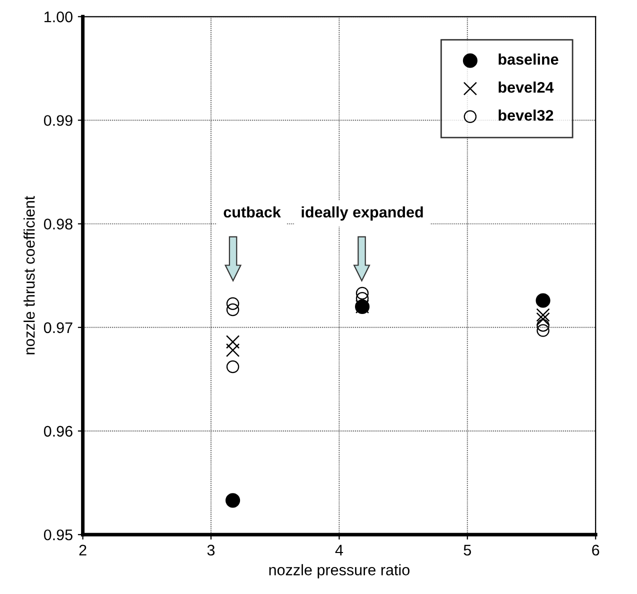  Describe the element at coordinates (58, 120) in the screenshot. I see `y-tick-label: 0.99` at that location.